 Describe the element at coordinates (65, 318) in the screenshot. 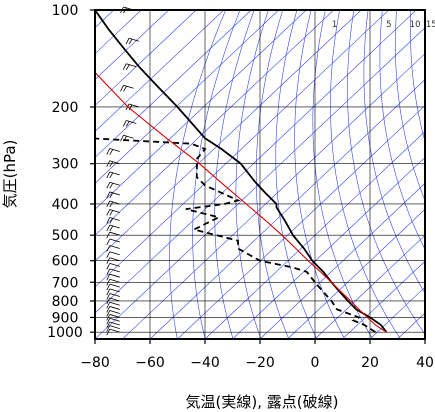

I see `y-tick-label: 900` at that location.